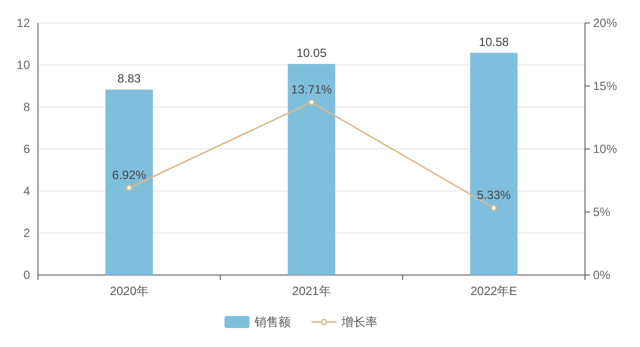 This screenshot has width=640, height=347. Describe the element at coordinates (602, 275) in the screenshot. I see `y2-tick-label: 0%` at that location.